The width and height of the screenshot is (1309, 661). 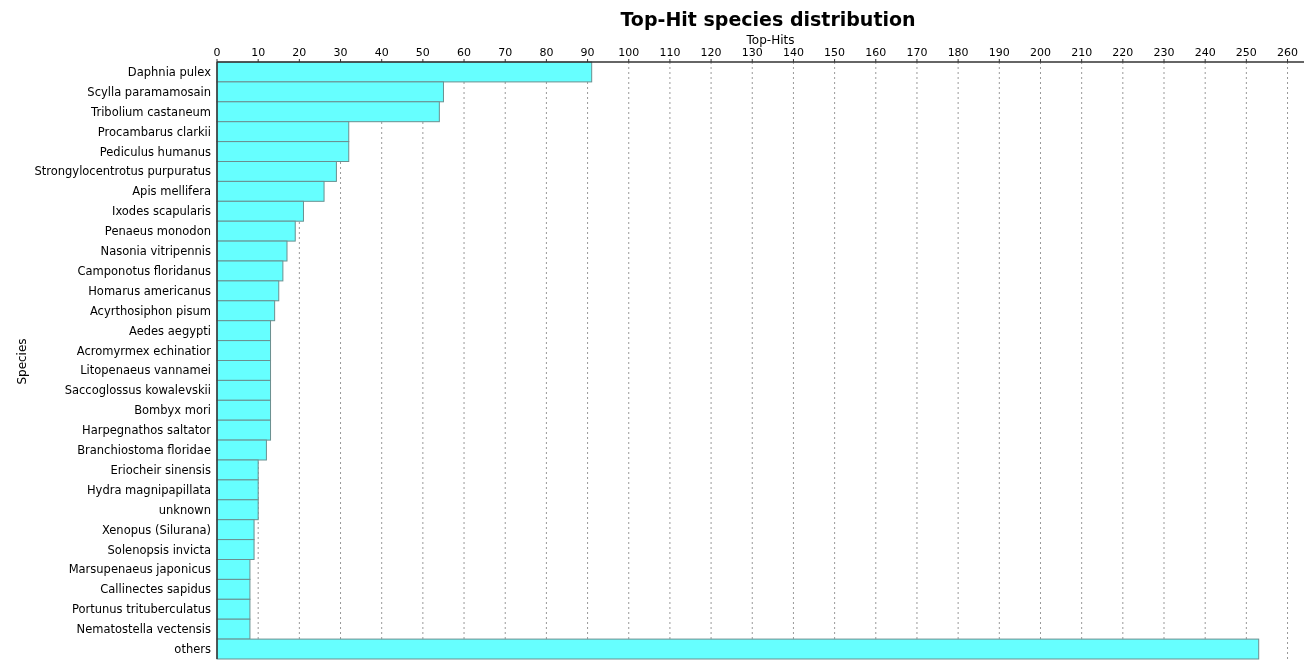 I want to click on y-tick-label: Strongylocentrotus purpuratus, so click(x=122, y=171).